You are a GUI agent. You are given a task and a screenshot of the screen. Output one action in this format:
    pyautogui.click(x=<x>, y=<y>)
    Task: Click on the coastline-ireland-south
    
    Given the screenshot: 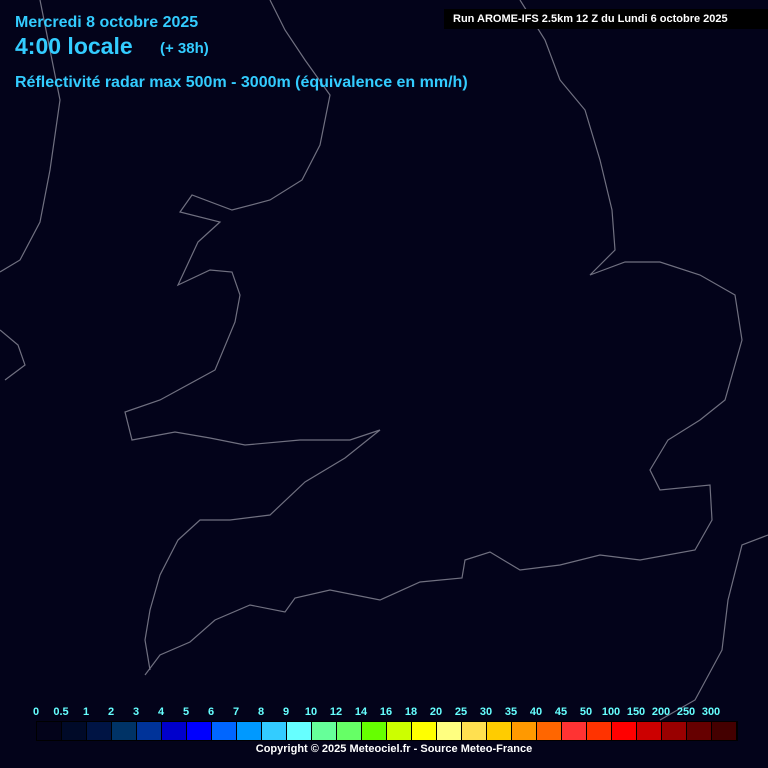 What is the action you would take?
    pyautogui.click(x=13, y=355)
    